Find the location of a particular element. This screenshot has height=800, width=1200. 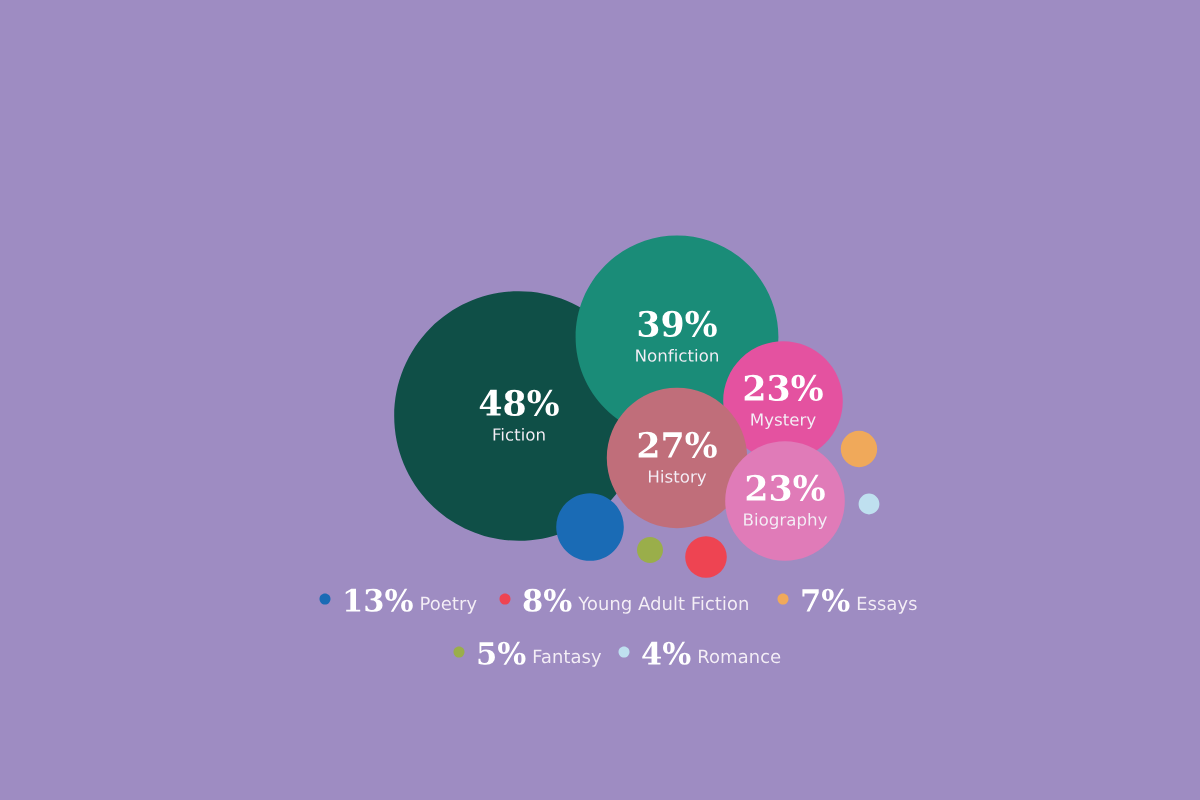

category-label: Fiction is located at coordinates (519, 434).